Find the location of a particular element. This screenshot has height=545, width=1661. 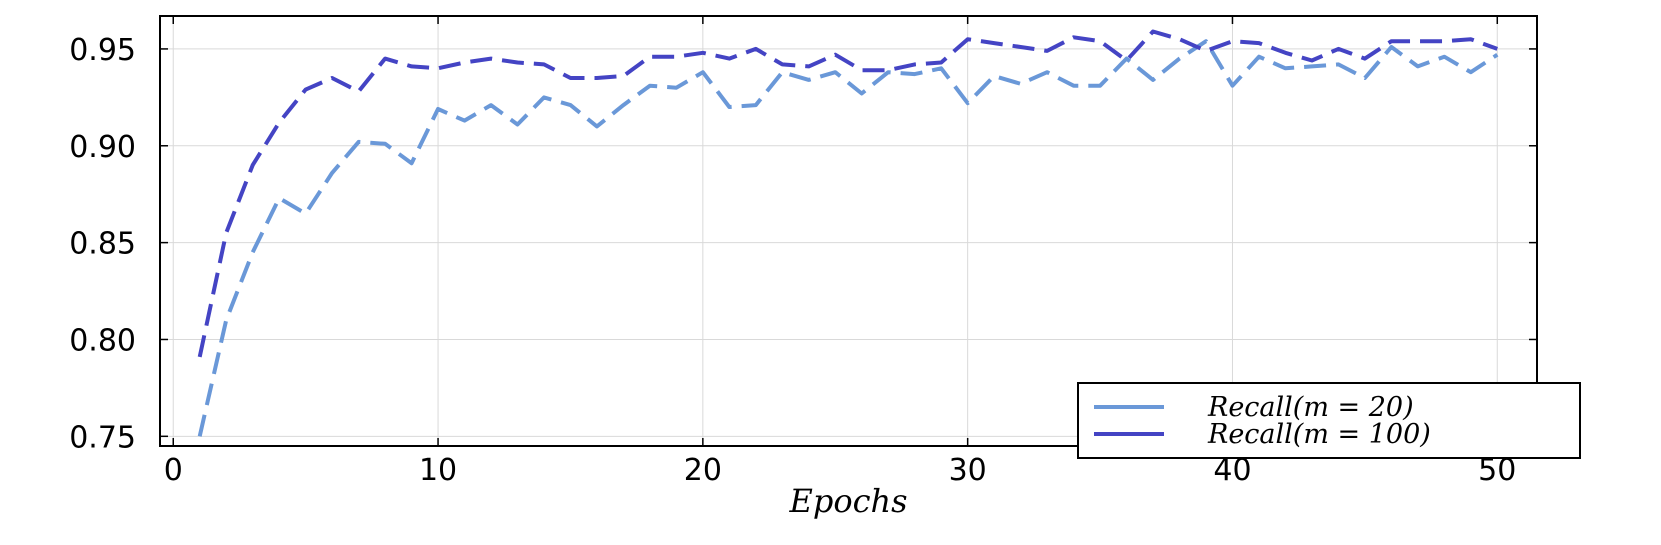

y-tick-label: 0.85 is located at coordinates (102, 244).